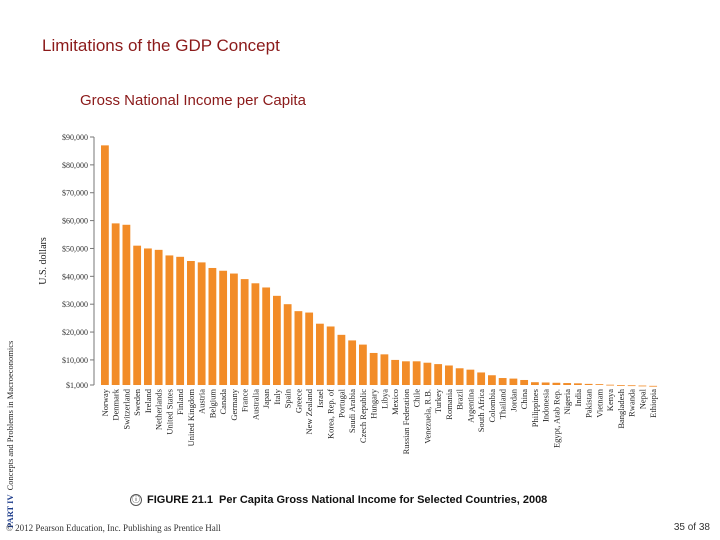  I want to click on x-tick-label: Rwanda, so click(632, 403).